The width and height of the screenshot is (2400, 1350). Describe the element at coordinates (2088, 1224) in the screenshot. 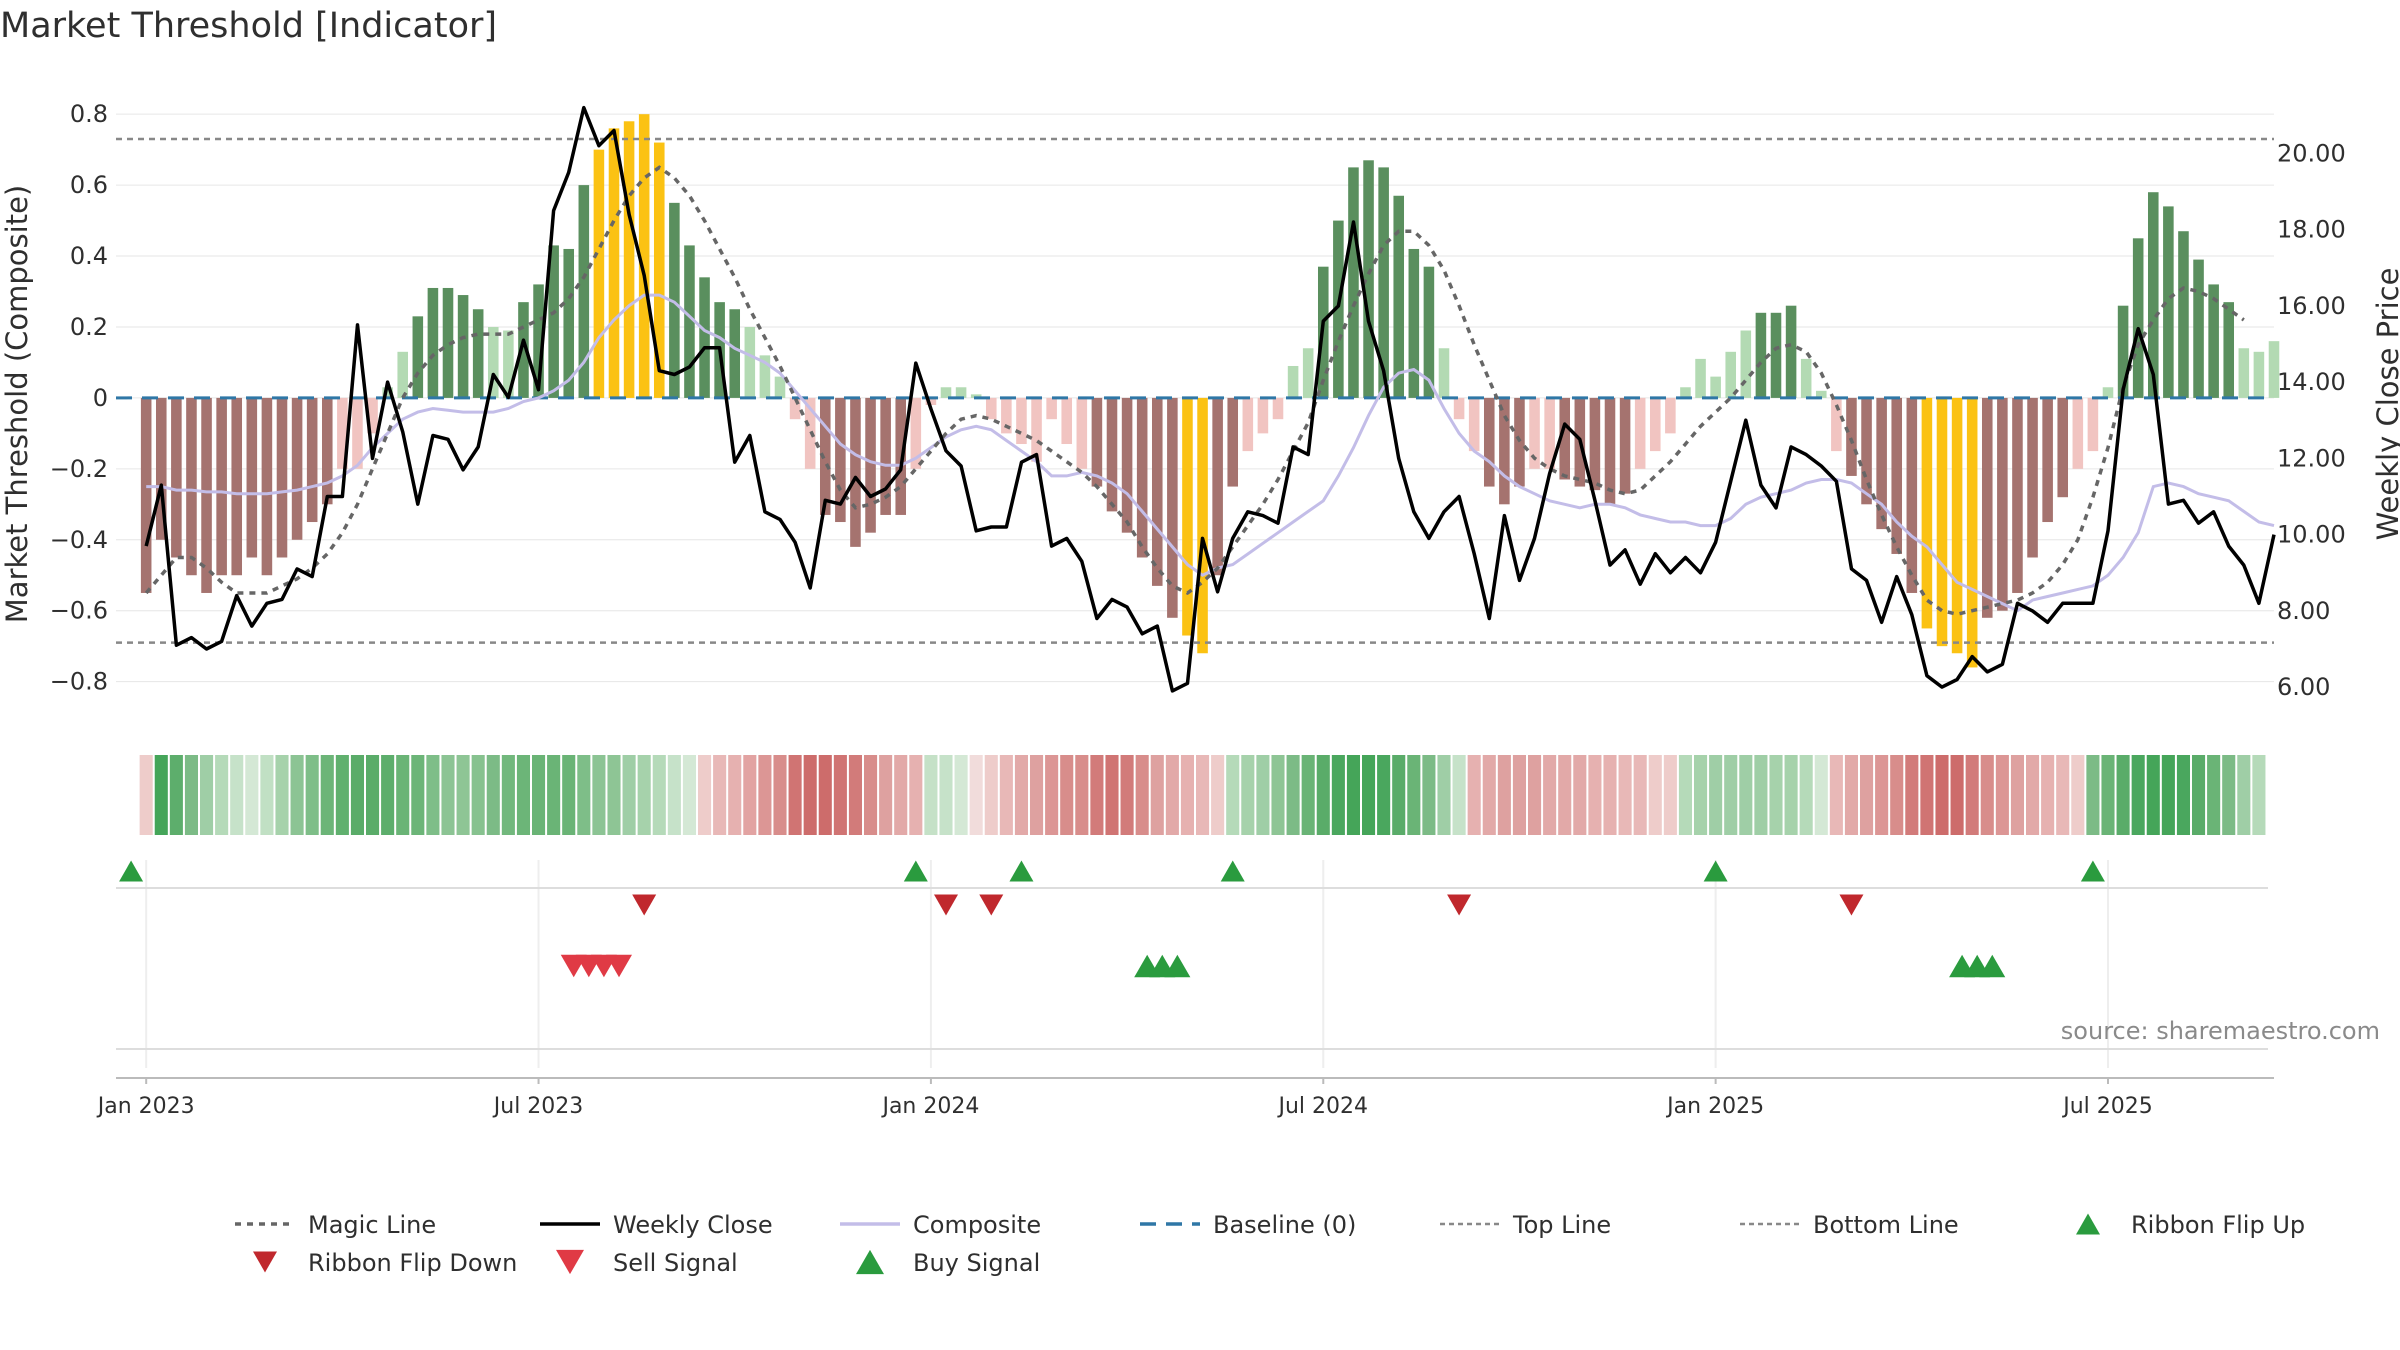

I see `legend-swatch-marker` at that location.